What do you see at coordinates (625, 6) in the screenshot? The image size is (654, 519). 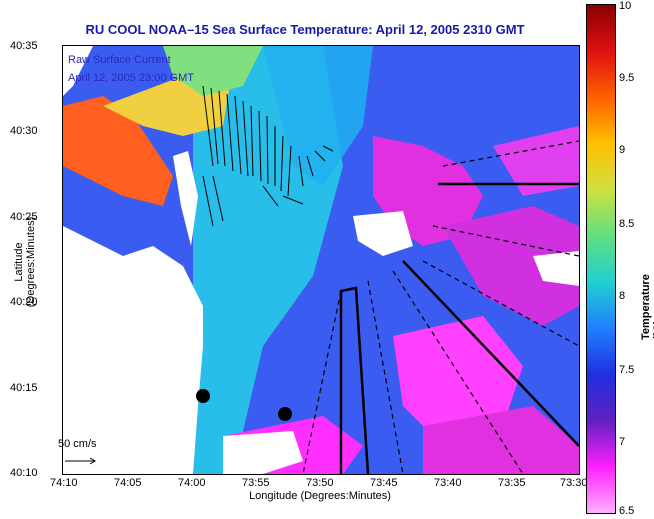 I see `colorbar-tick: 10` at bounding box center [625, 6].